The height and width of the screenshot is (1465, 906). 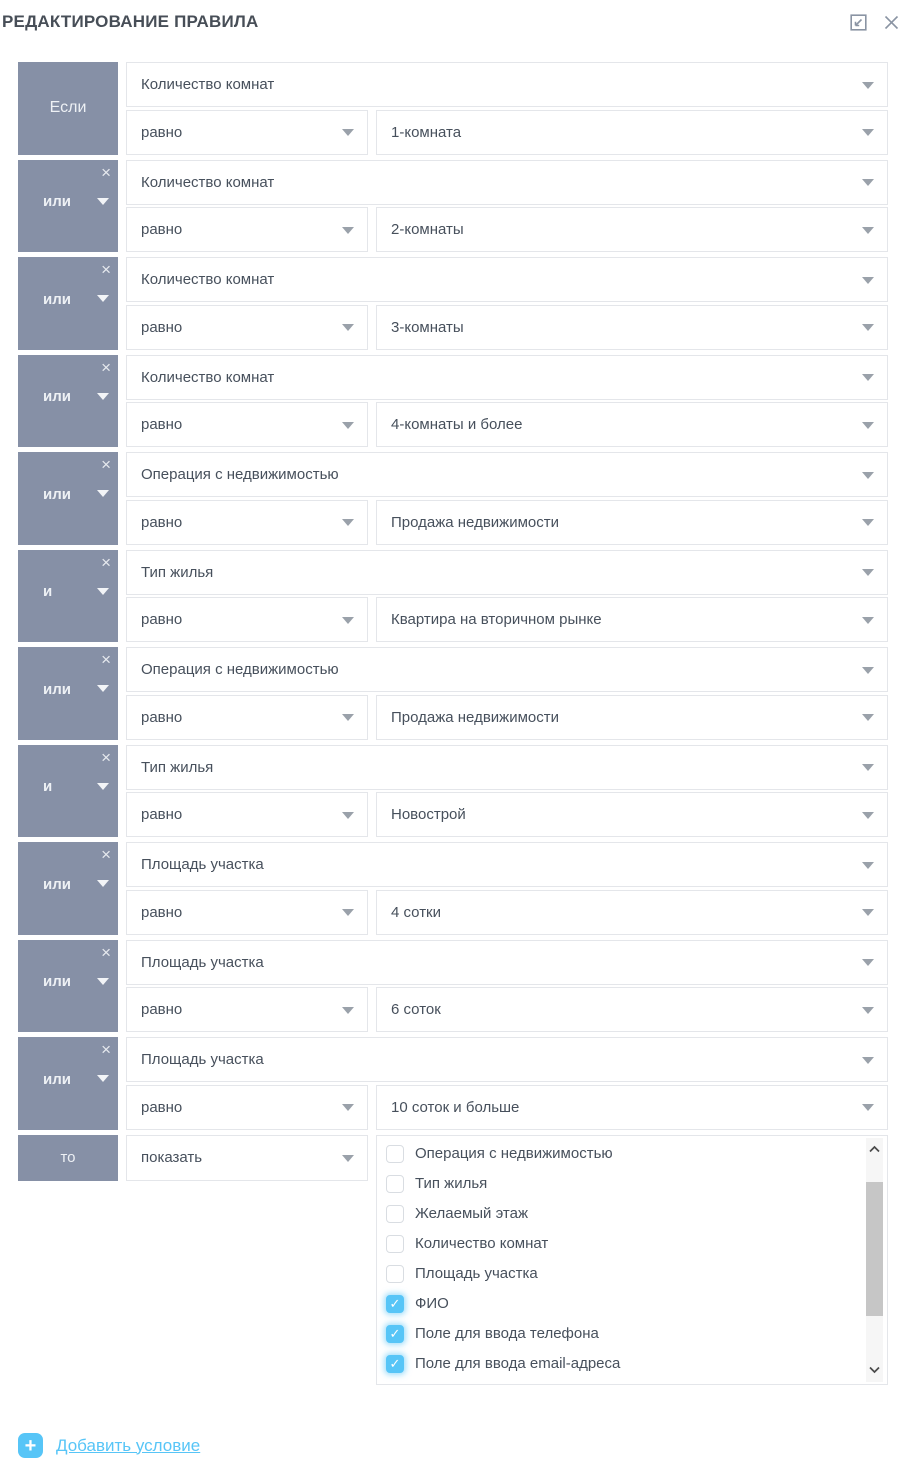 What do you see at coordinates (874, 1370) in the screenshot?
I see `scroll-down-icon` at bounding box center [874, 1370].